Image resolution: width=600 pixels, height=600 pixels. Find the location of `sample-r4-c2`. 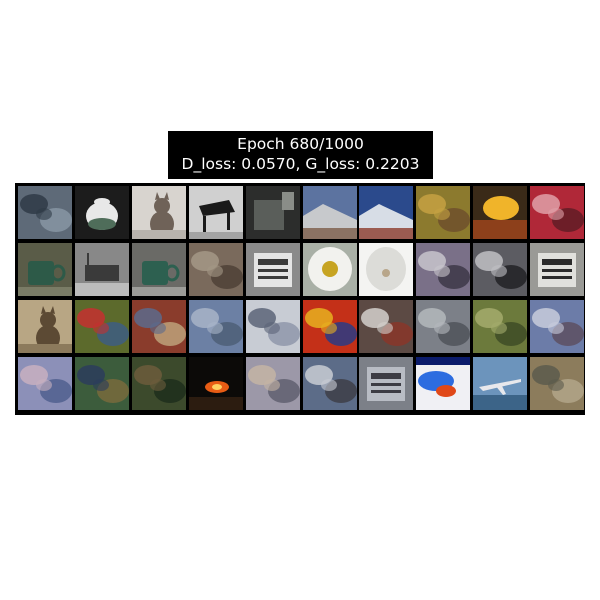

sample-r4-c2 is located at coordinates (101, 383).